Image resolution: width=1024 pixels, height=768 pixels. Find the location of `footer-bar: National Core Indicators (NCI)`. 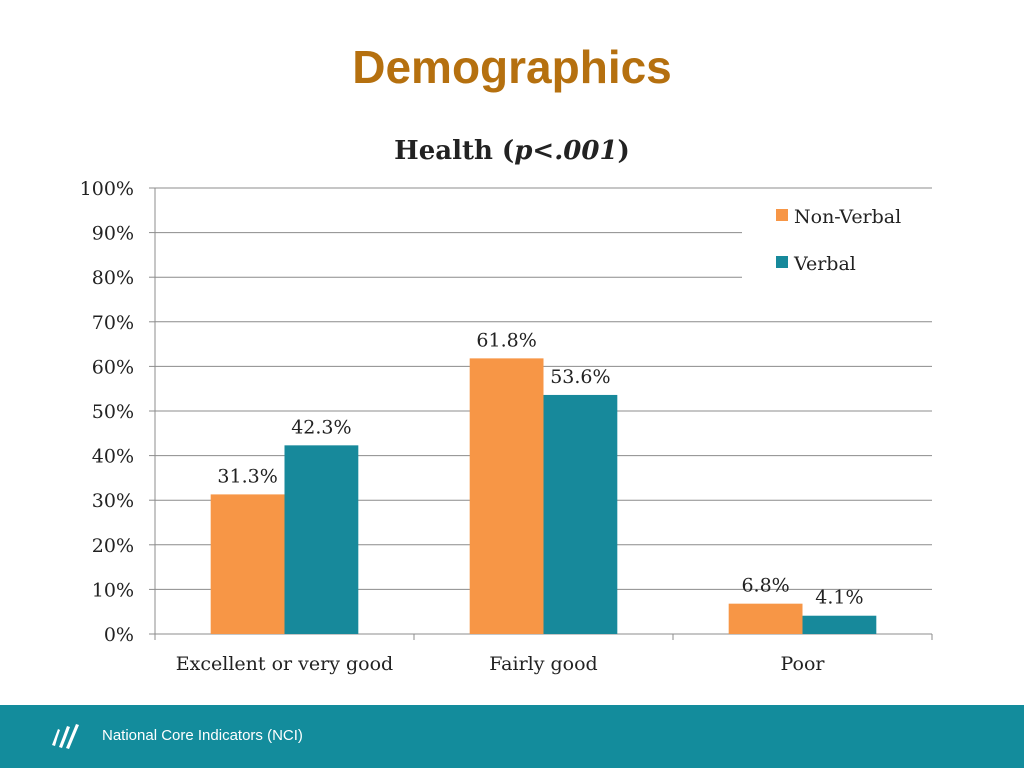

footer-bar: National Core Indicators (NCI) is located at coordinates (512, 736).